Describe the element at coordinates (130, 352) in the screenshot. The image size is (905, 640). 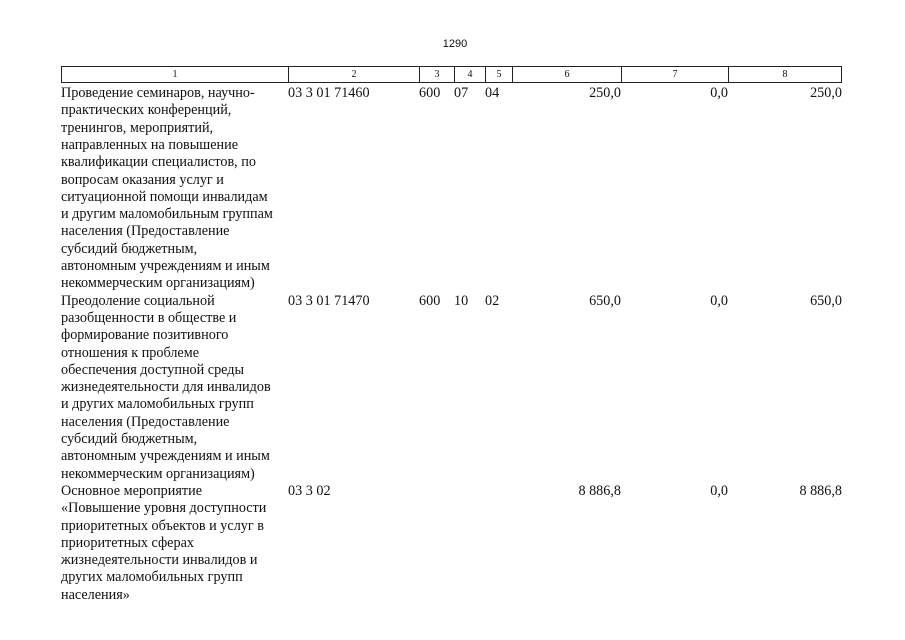
I see `item-name-line: отношения к проблеме` at that location.